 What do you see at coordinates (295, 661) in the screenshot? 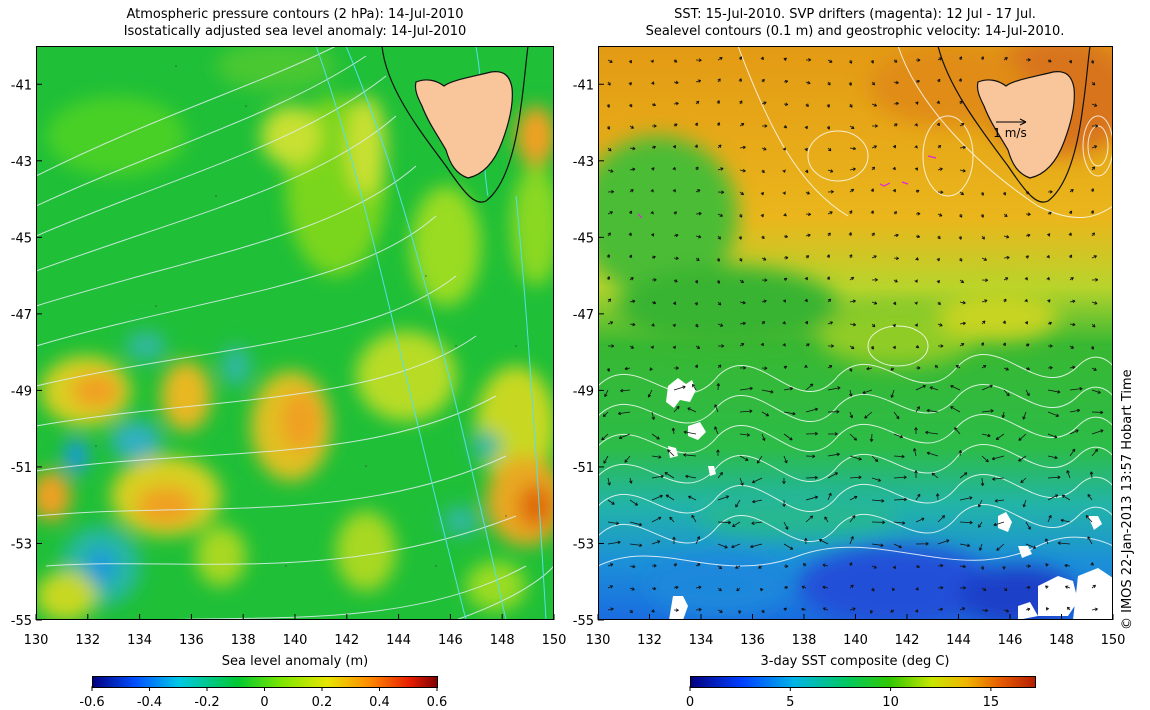
I see `left-colorbar-label: Sea level anomaly (m)` at bounding box center [295, 661].